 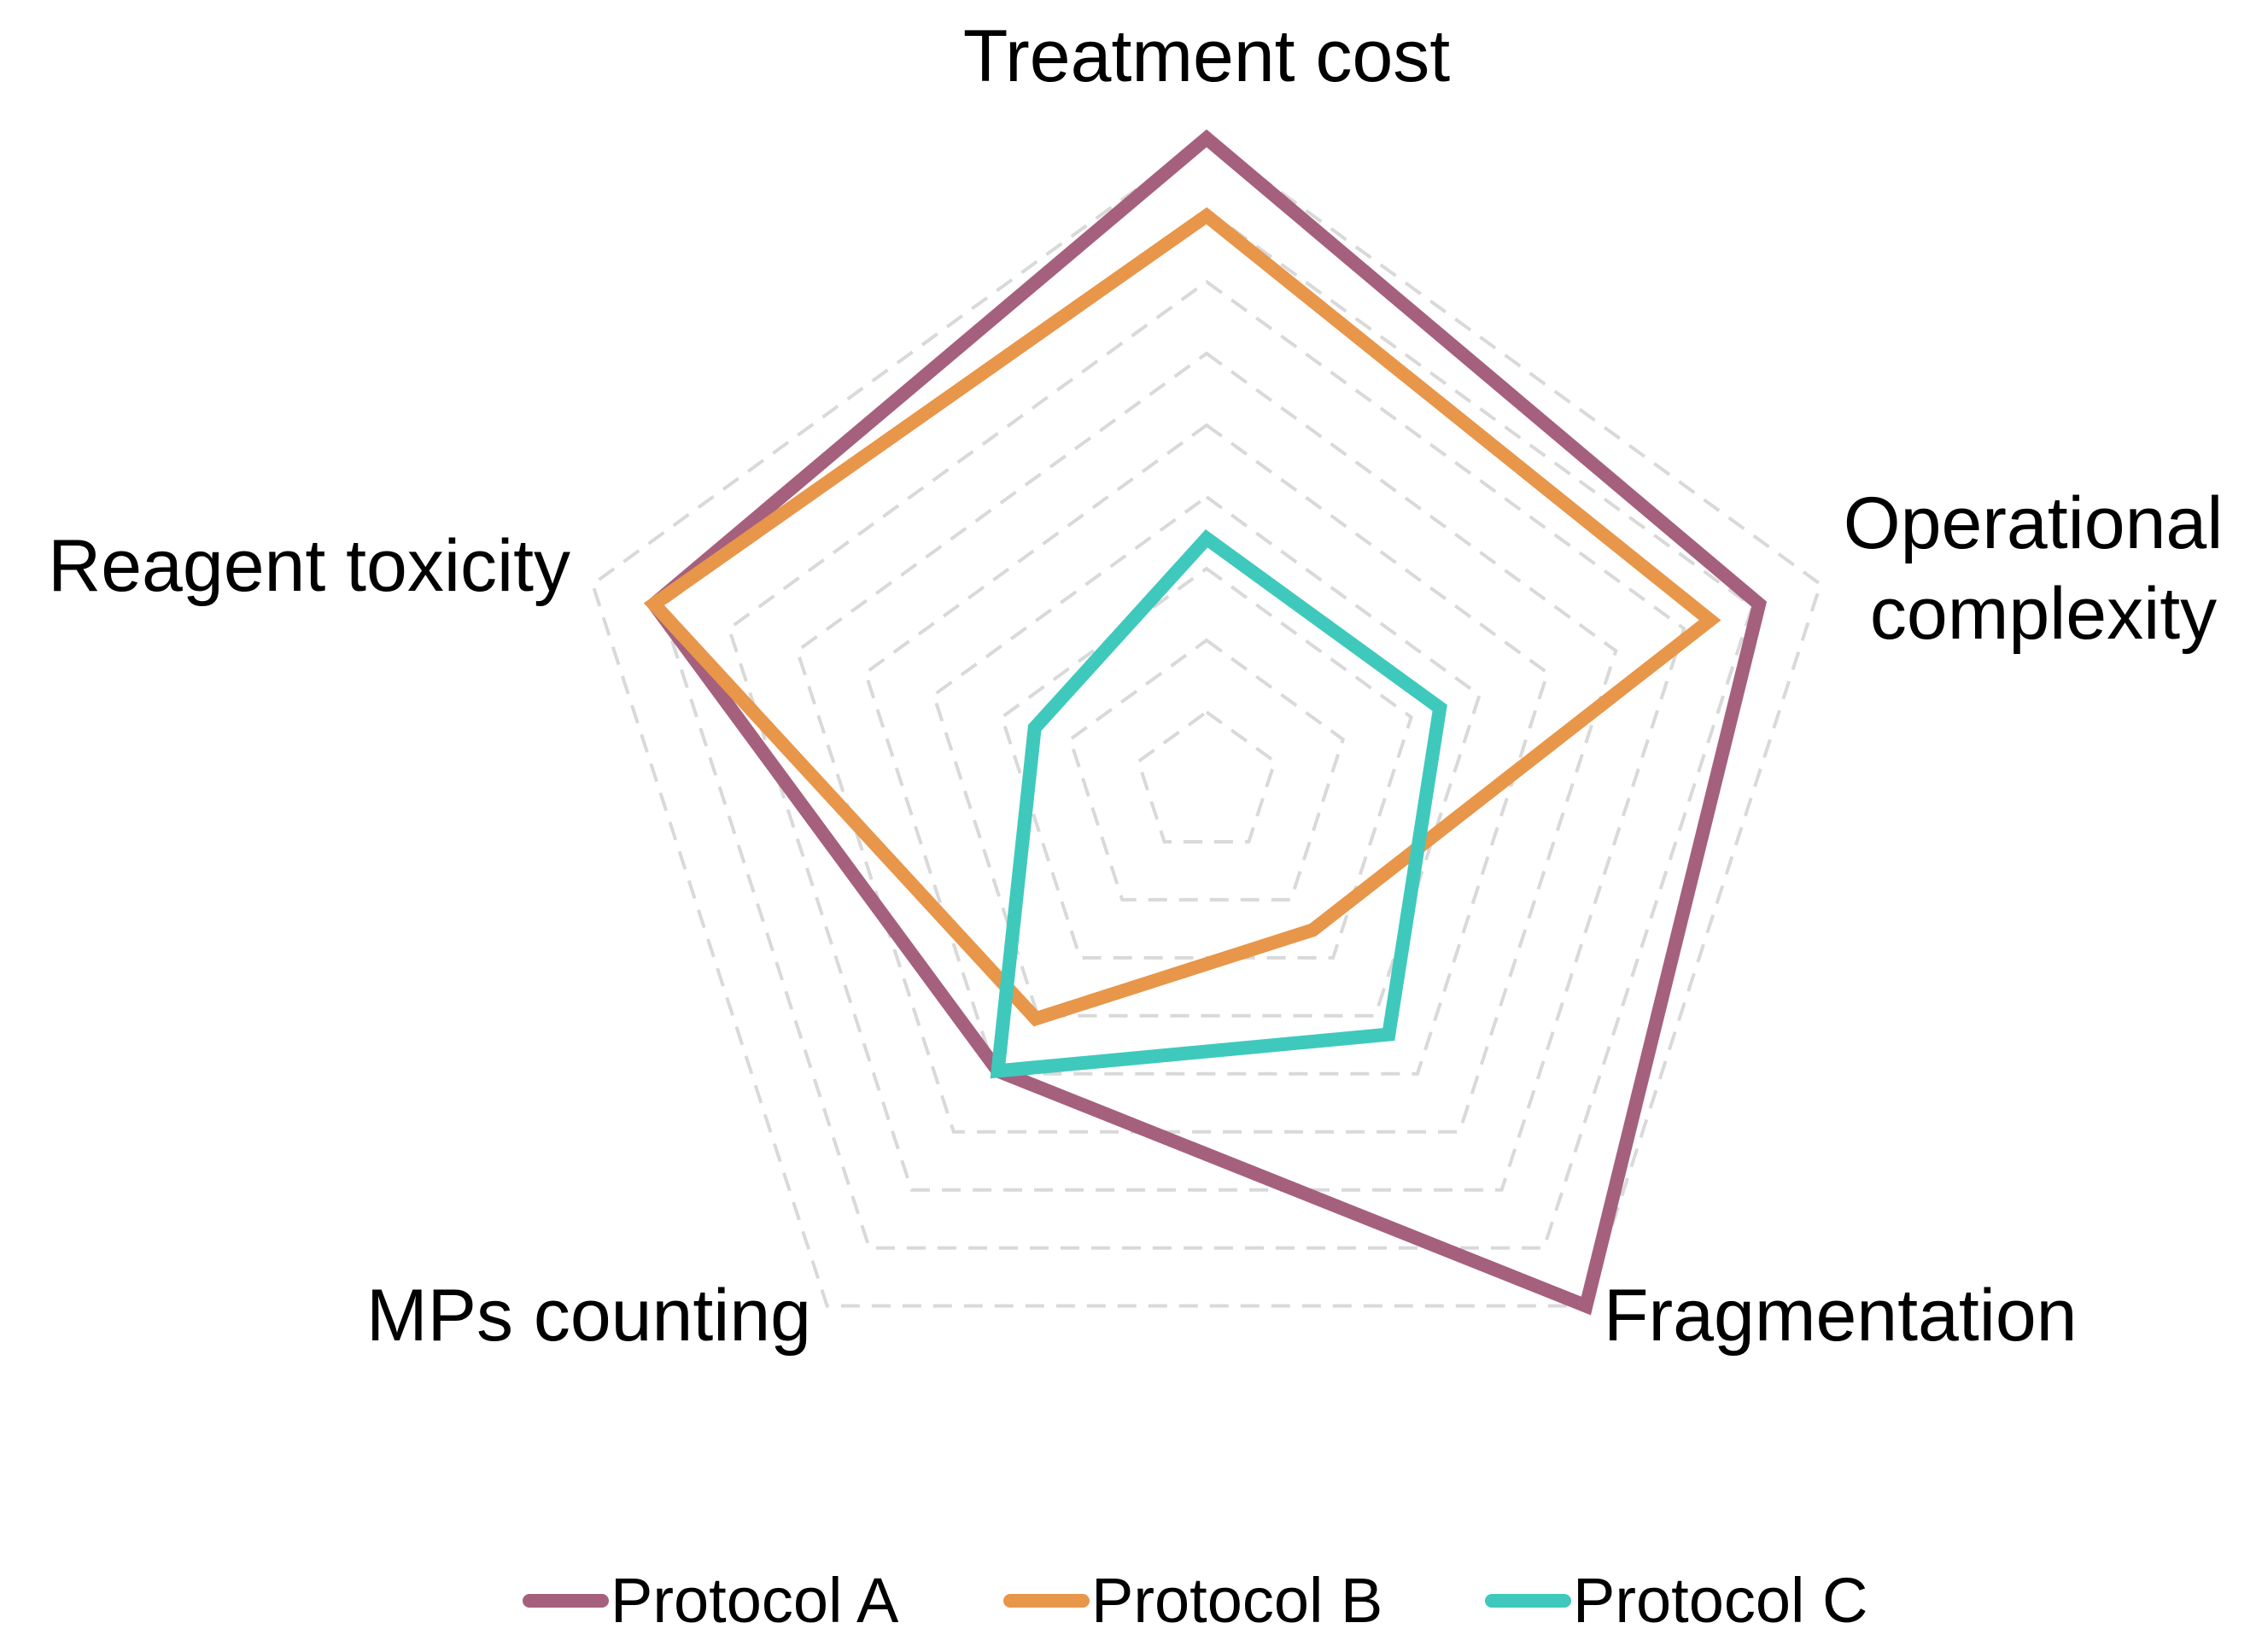 What do you see at coordinates (1237, 1600) in the screenshot?
I see `legend-label-protocol-b: Protocol B` at bounding box center [1237, 1600].